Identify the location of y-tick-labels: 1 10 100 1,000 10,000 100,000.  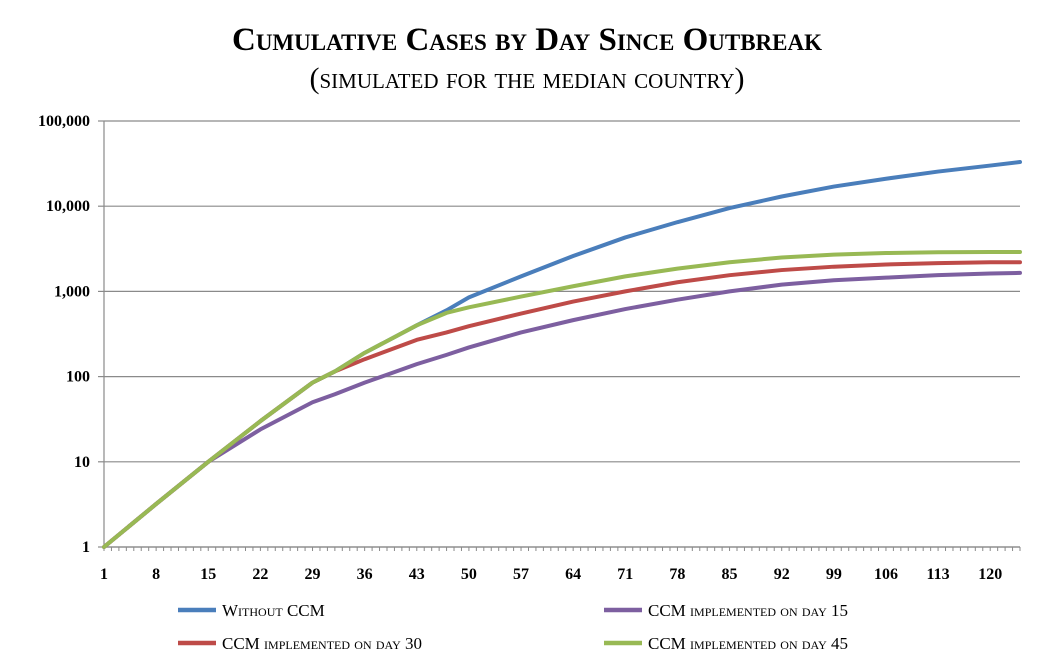
(64, 334).